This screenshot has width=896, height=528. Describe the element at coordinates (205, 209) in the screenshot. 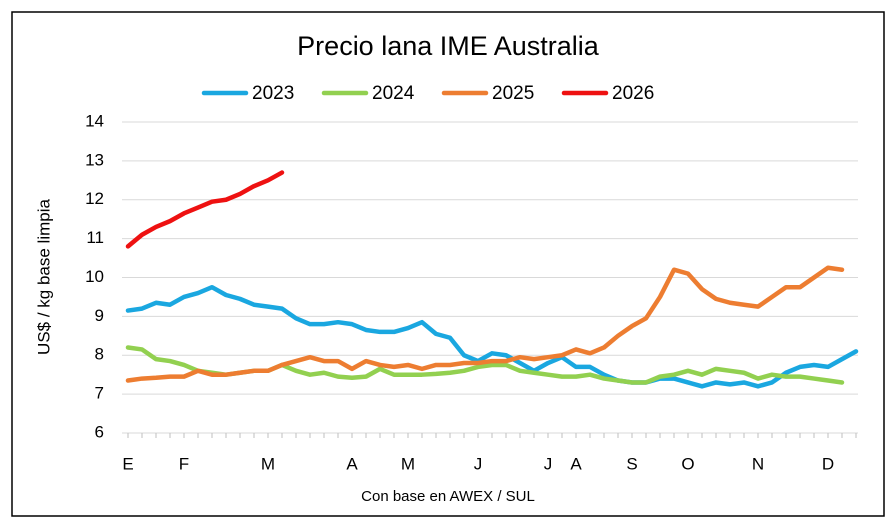

I see `series-line` at that location.